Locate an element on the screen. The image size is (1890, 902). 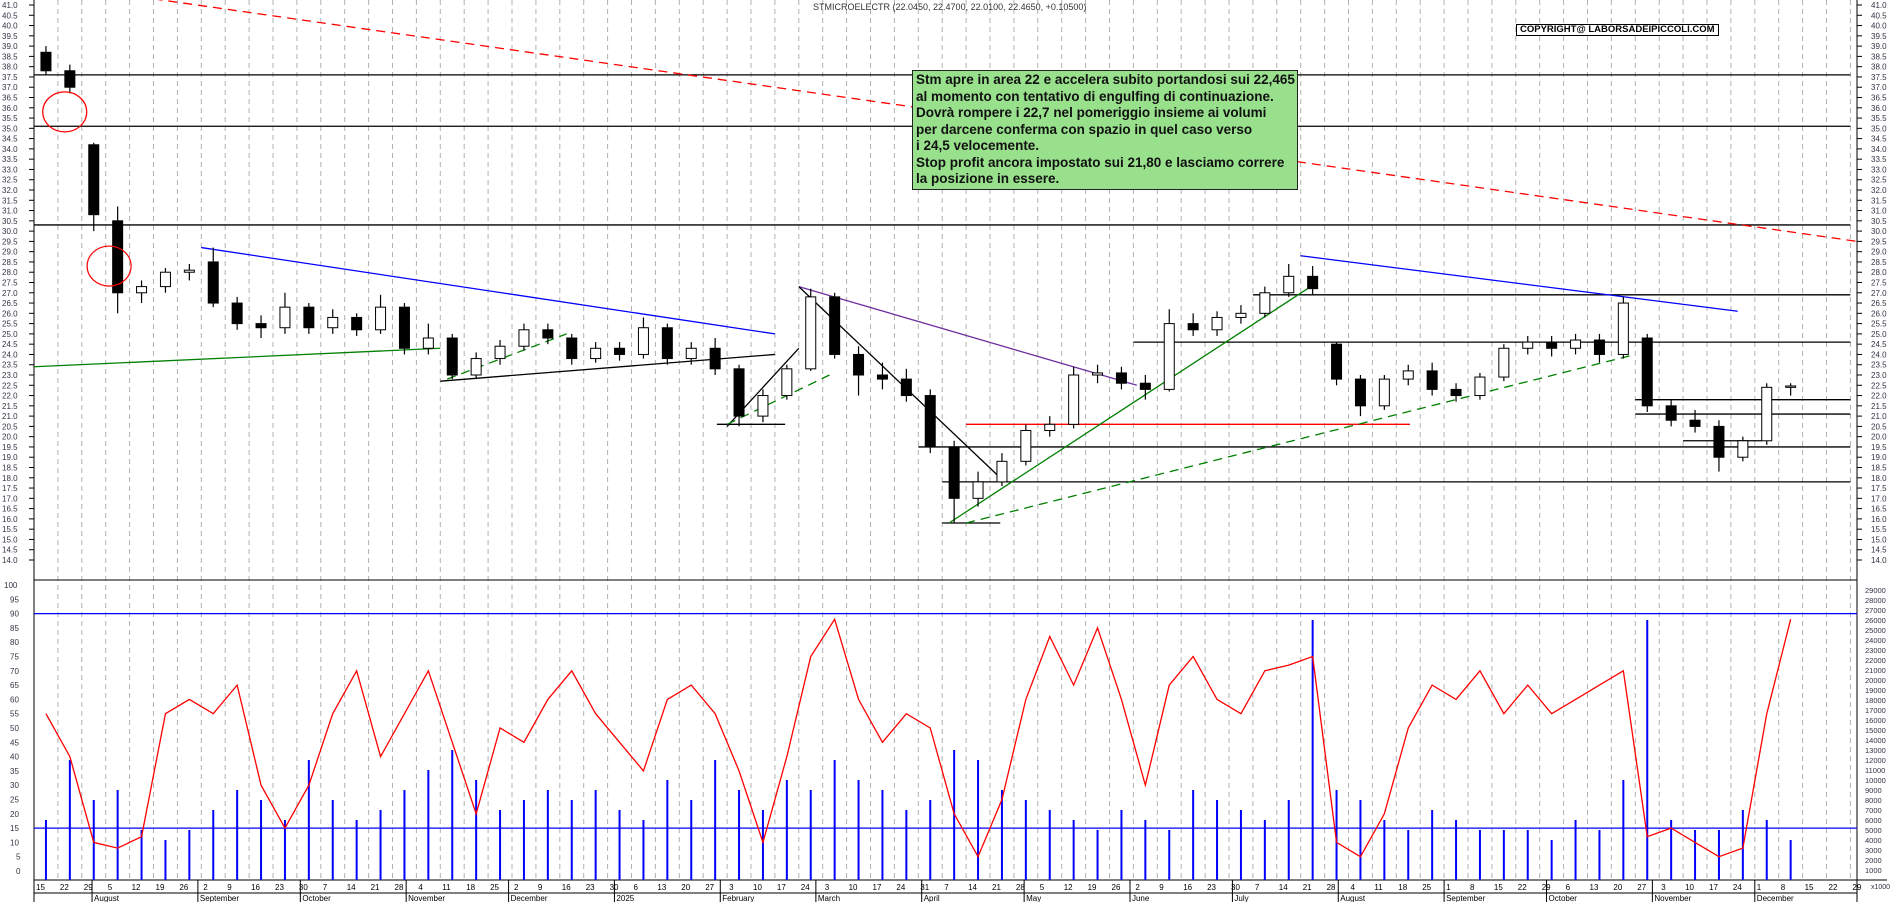
price-tick-label-right: 21.0 is located at coordinates (1879, 416).